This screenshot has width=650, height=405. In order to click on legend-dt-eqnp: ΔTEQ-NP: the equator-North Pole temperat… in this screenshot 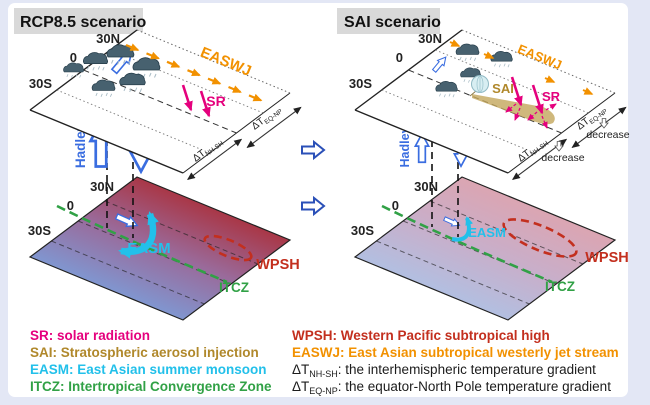, I will do `click(451, 387)`.